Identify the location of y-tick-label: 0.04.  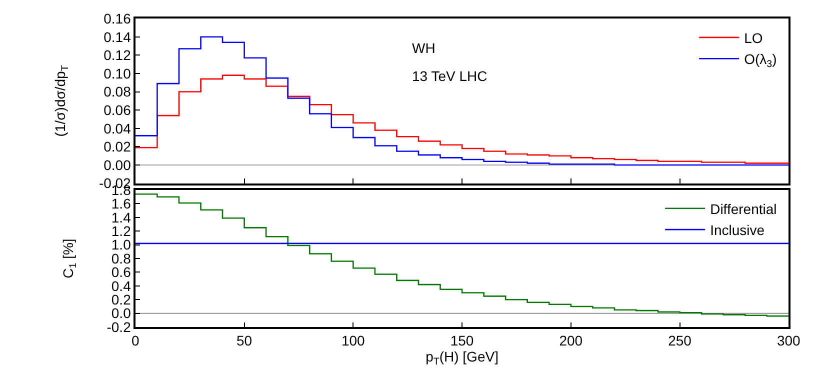
(118, 128).